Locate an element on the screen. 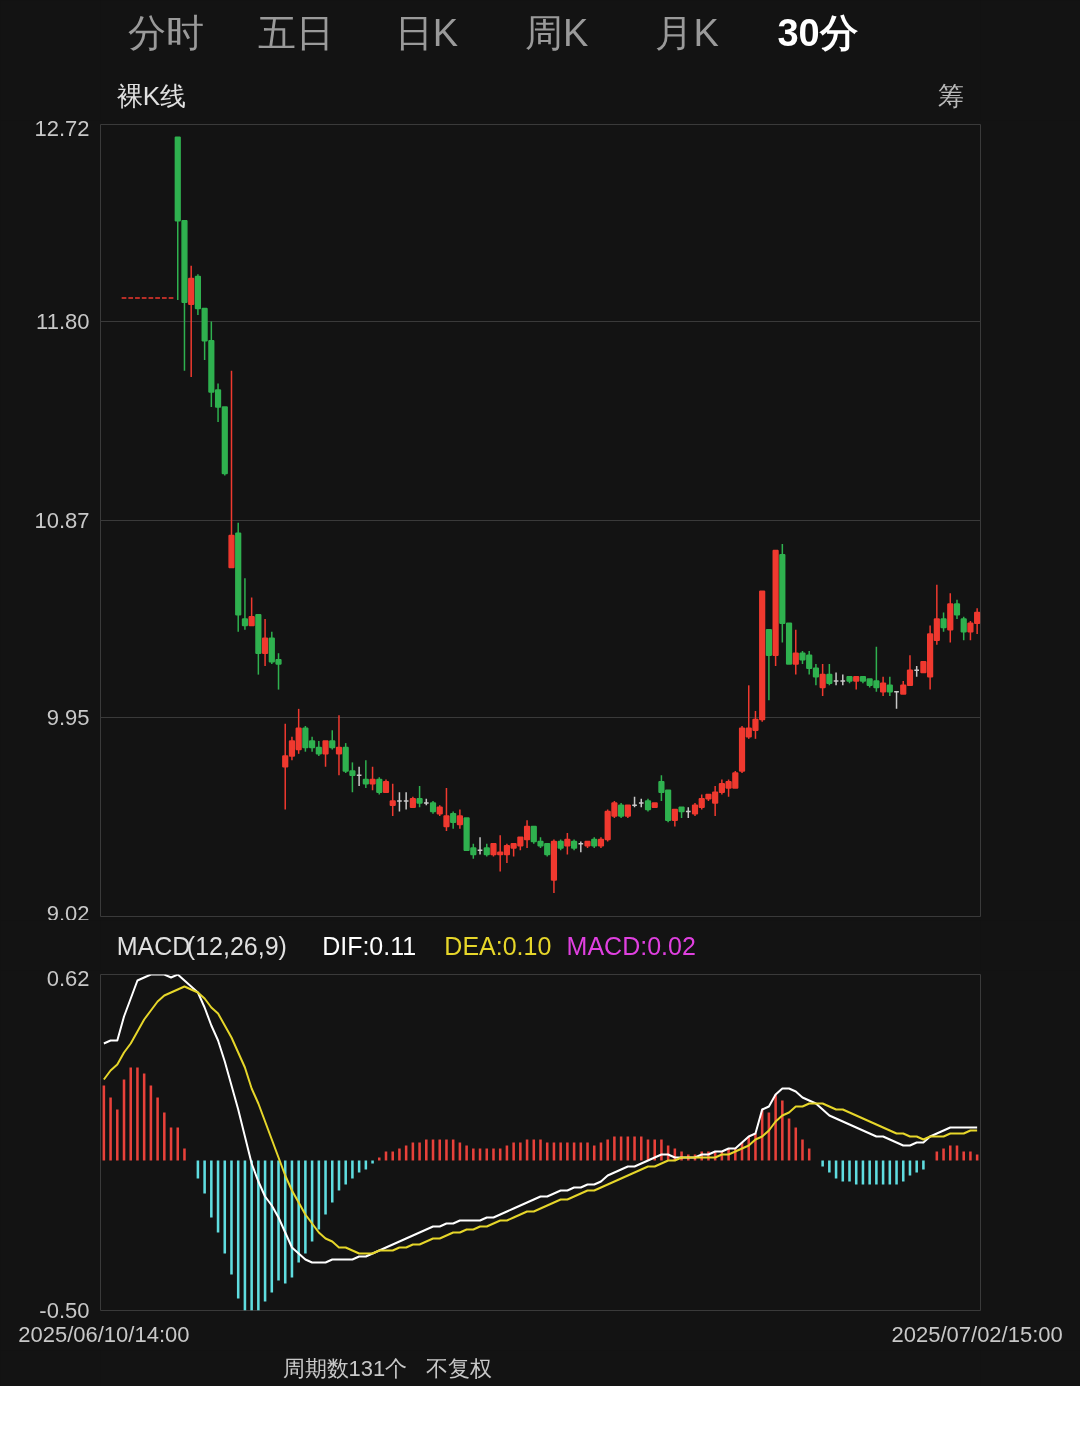  y-tick-label: -0.50 is located at coordinates (64, 1310).